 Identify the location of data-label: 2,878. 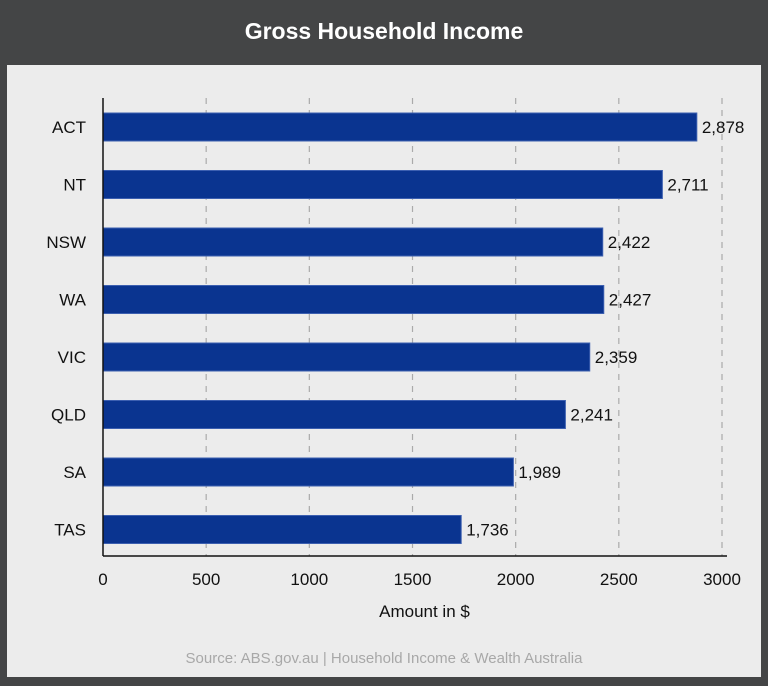
(723, 127).